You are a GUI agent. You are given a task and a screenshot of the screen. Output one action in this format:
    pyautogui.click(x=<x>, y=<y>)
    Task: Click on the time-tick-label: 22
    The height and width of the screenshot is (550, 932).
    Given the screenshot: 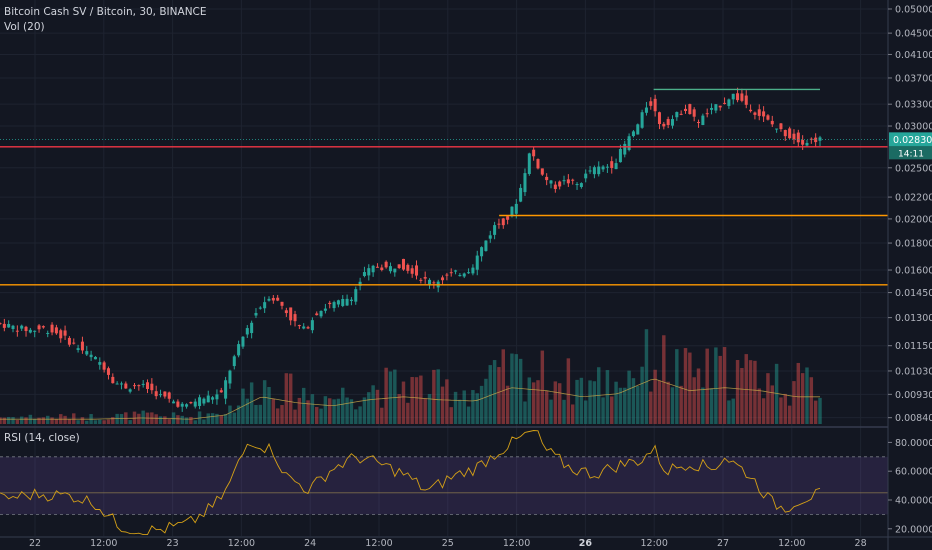 What is the action you would take?
    pyautogui.click(x=35, y=543)
    